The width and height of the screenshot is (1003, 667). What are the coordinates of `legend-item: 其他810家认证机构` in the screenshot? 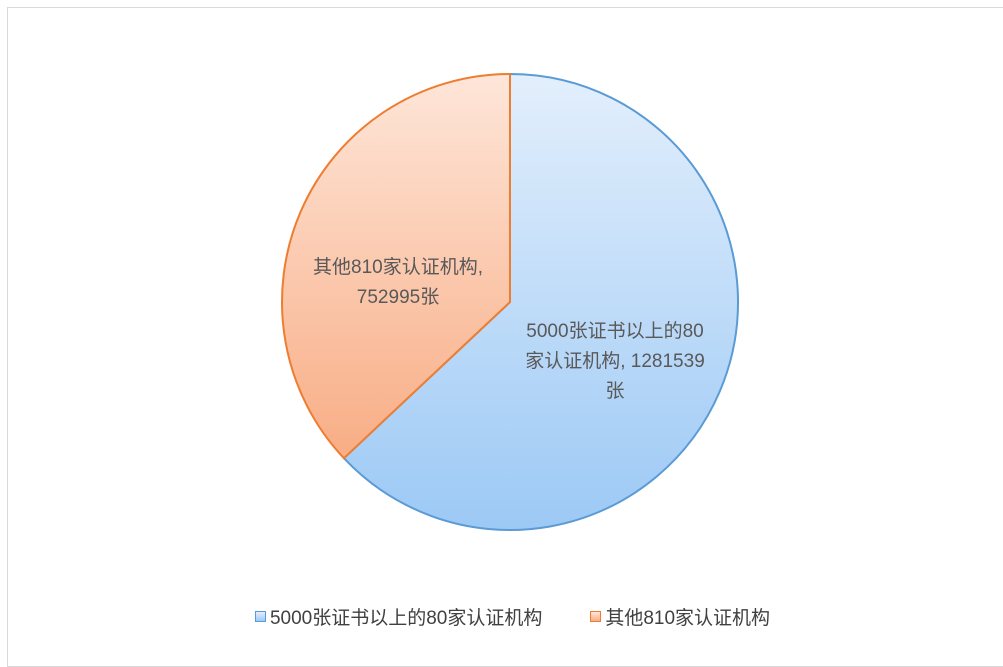 It's located at (680, 616).